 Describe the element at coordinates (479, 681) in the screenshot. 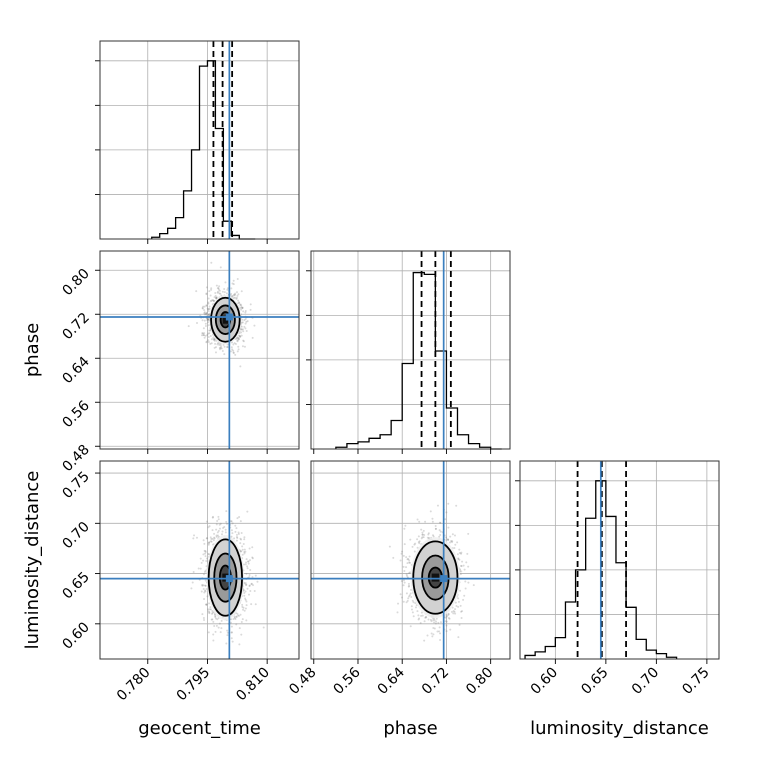

I see `x-tick-label-phase: 0.80` at that location.